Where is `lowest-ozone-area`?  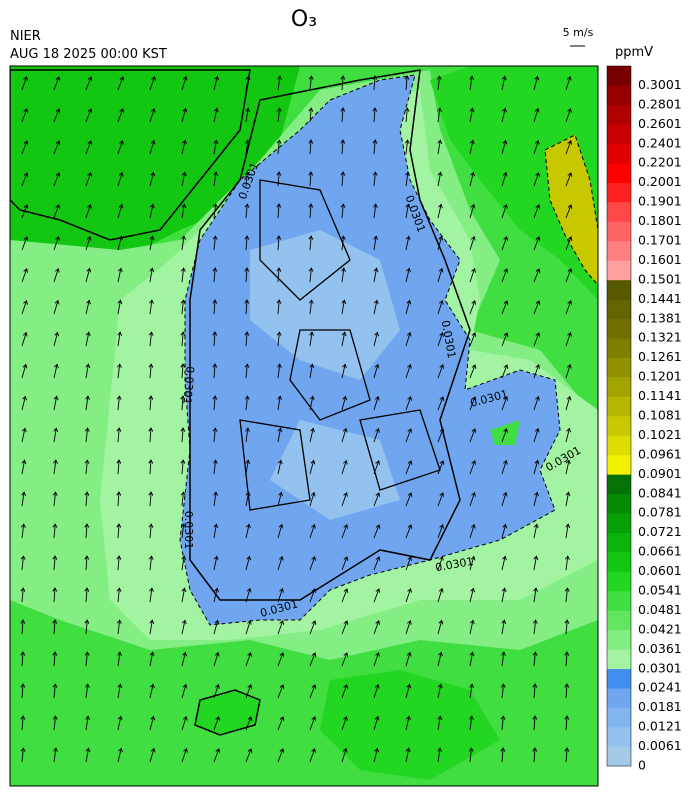
lowest-ozone-area is located at coordinates (325, 375).